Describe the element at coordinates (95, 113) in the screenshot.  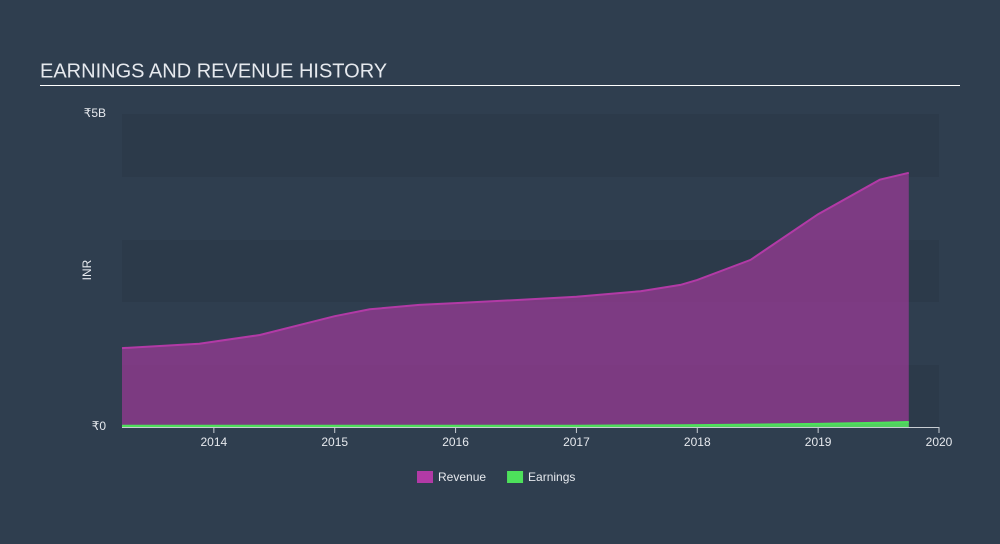
I see `y-tick-label: ₹5B` at that location.